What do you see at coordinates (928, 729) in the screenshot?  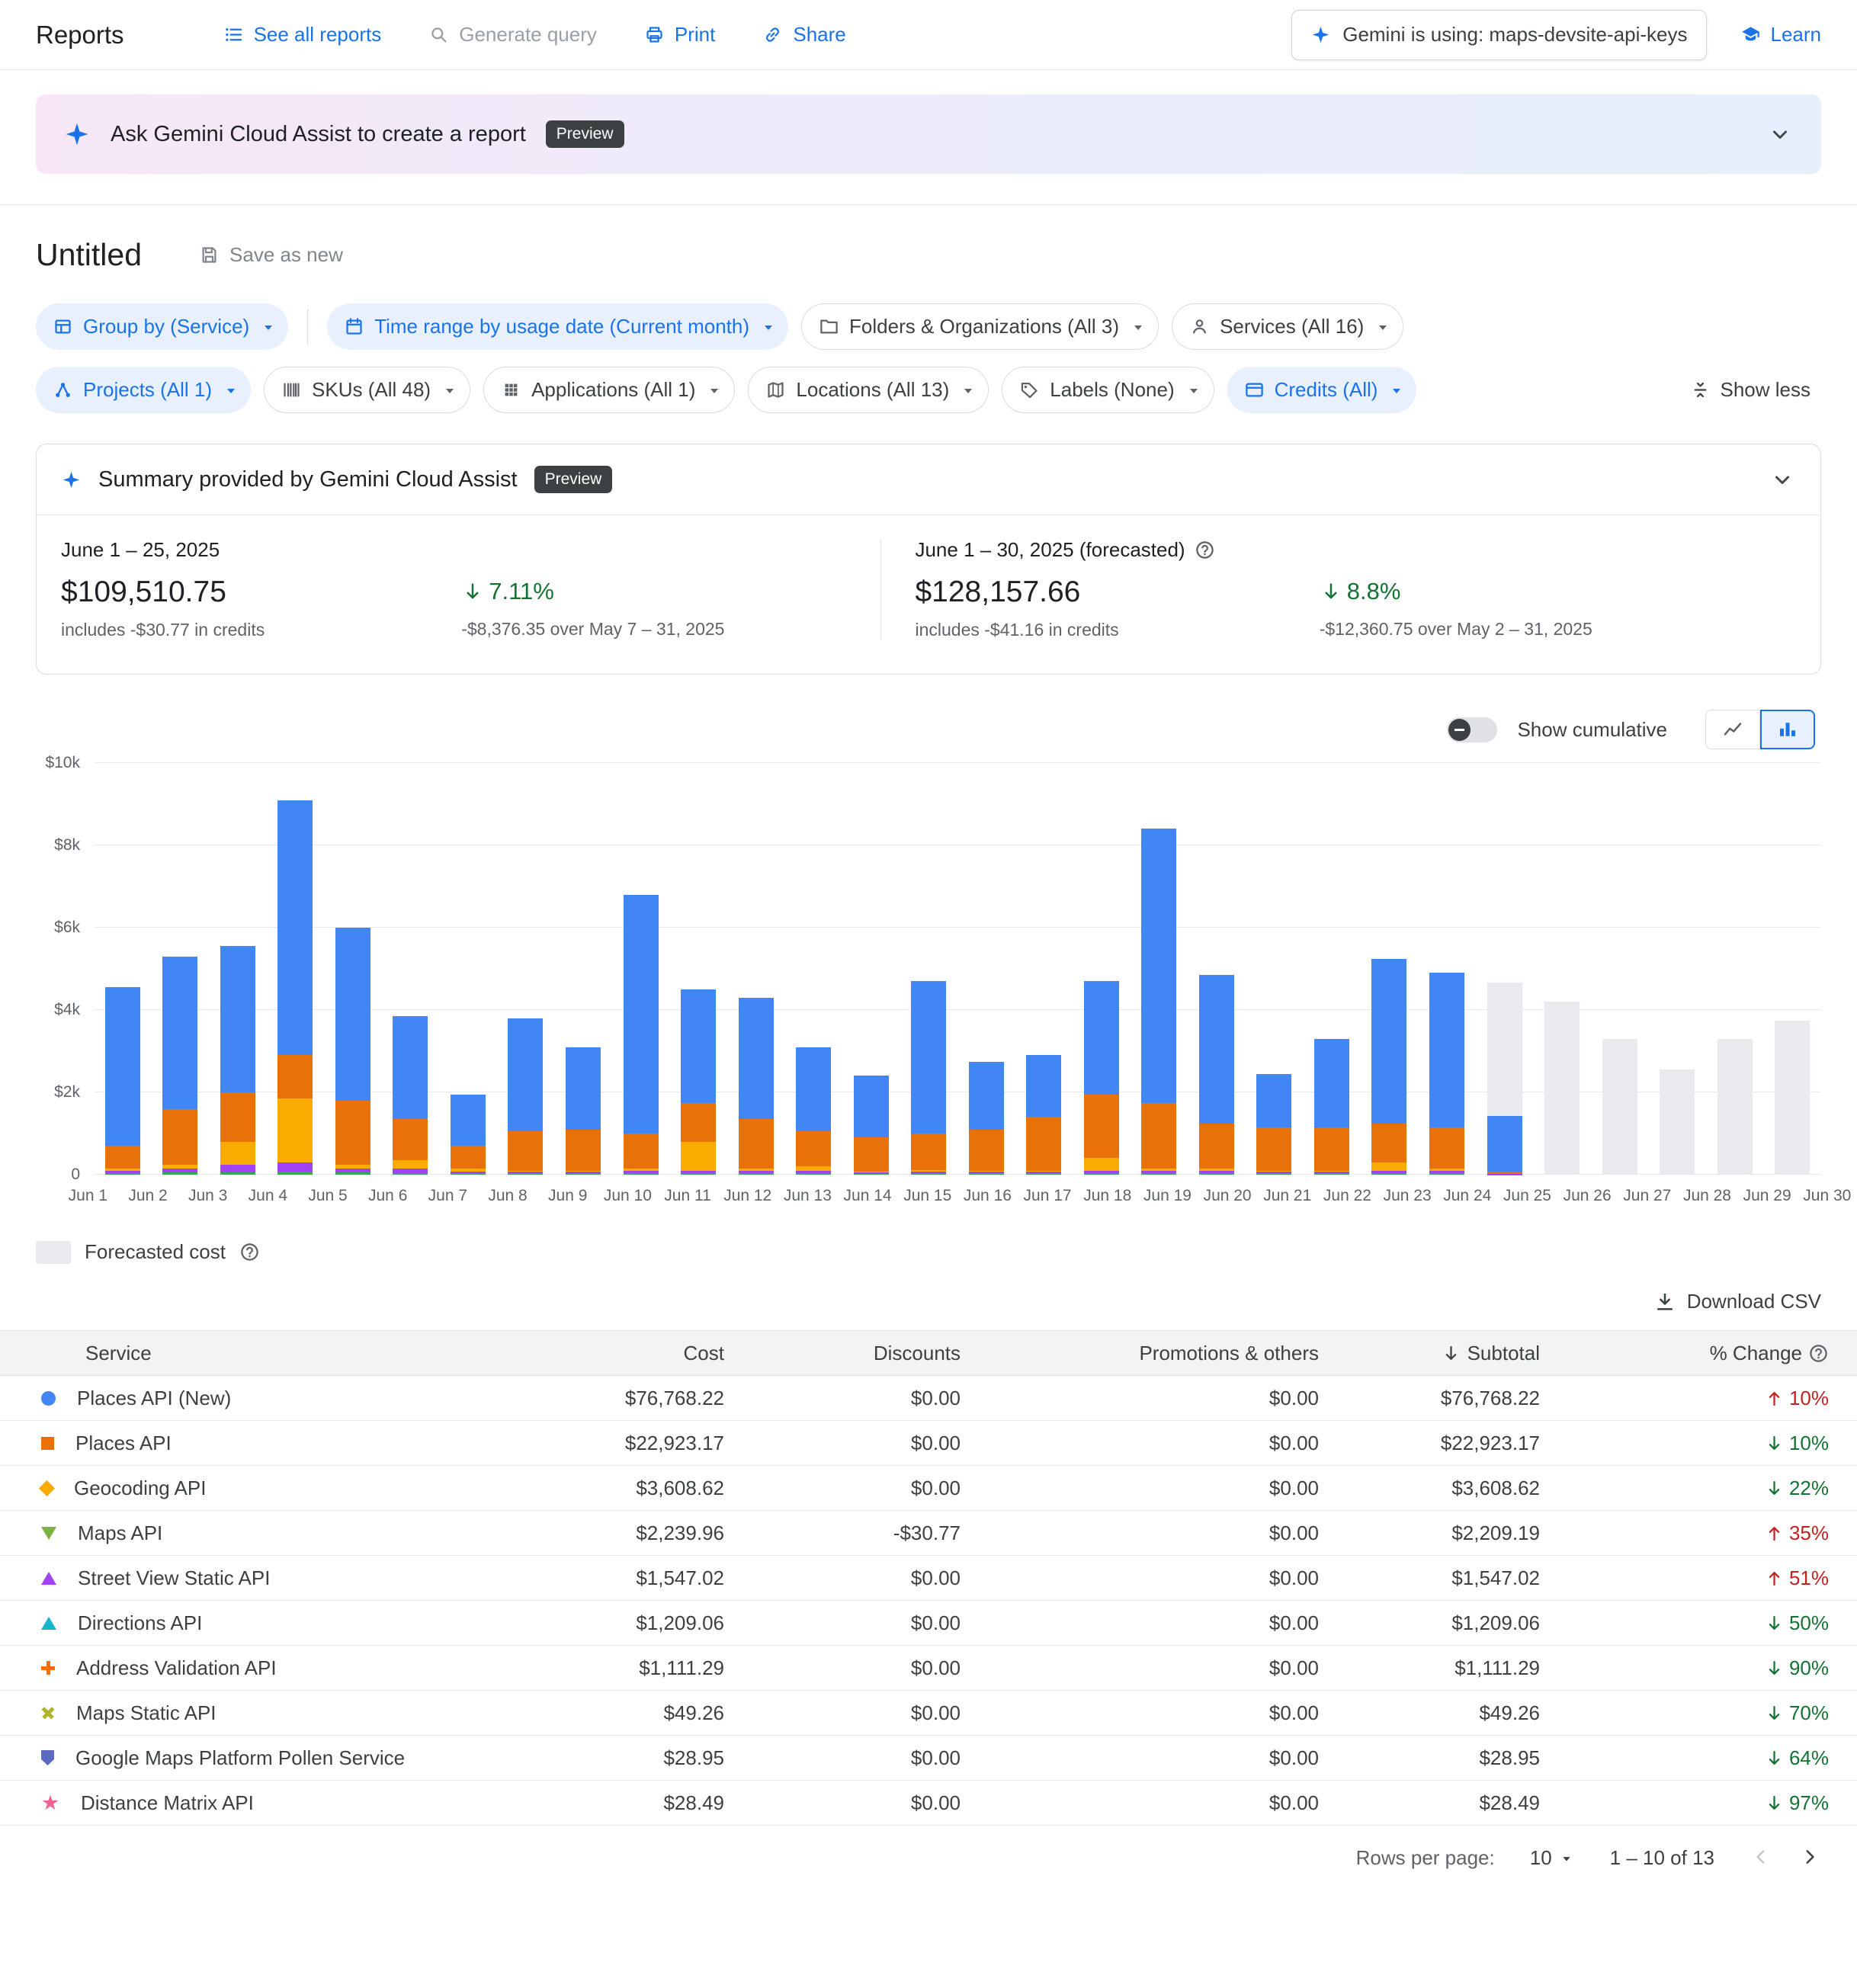 I see `chart-controls: Show cumulative` at bounding box center [928, 729].